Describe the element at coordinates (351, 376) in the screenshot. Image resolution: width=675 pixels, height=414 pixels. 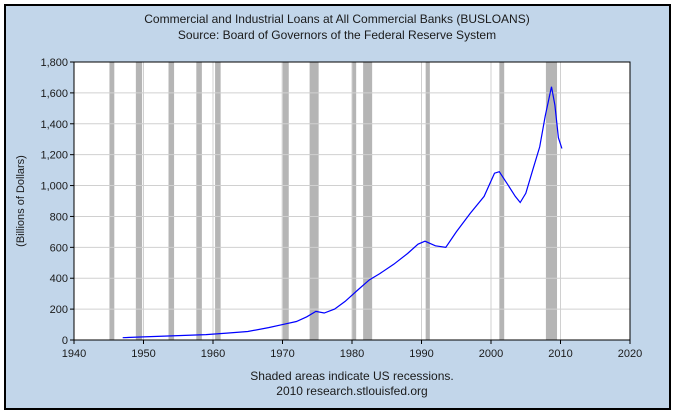
I see `footnote-recessions: Shaded areas indicate US recessions.` at that location.